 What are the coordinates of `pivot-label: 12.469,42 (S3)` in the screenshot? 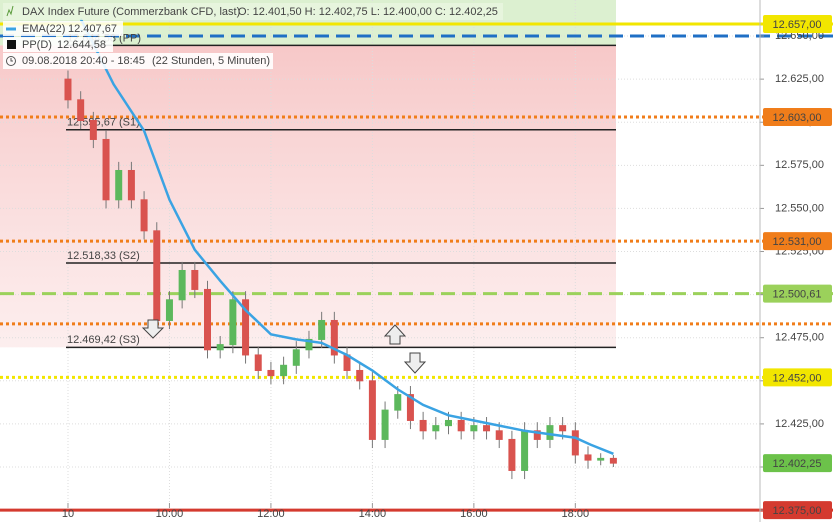 It's located at (103, 340).